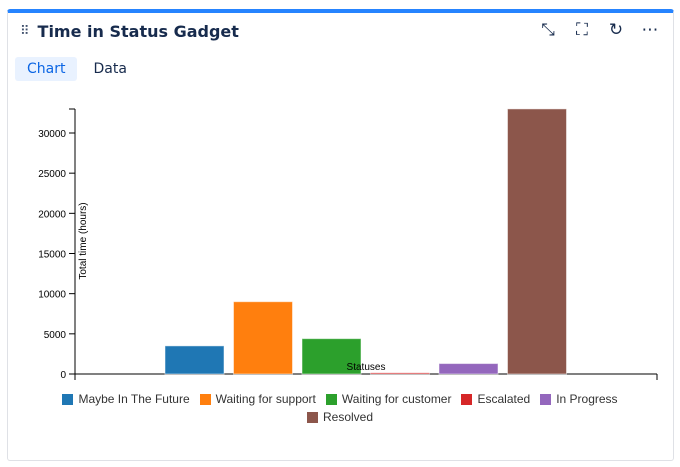 This screenshot has height=467, width=680. Describe the element at coordinates (52, 295) in the screenshot. I see `y-tick-label: 10000` at that location.